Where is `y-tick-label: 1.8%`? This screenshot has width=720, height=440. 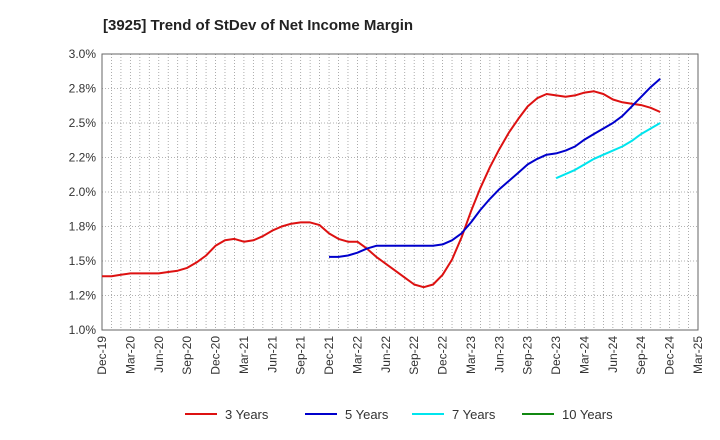 y-tick-label: 1.8% is located at coordinates (83, 227).